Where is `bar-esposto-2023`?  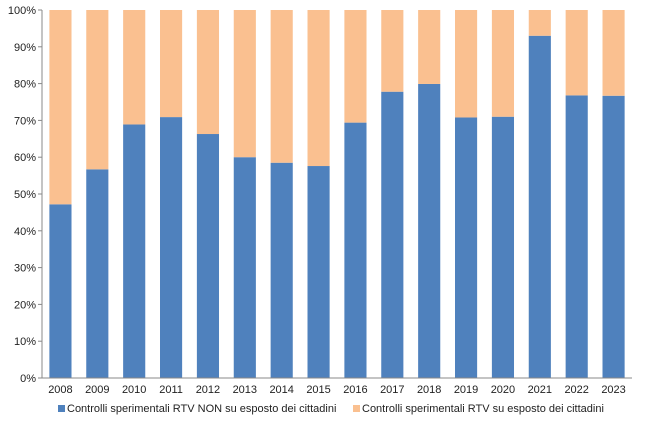
bar-esposto-2023 is located at coordinates (613, 53).